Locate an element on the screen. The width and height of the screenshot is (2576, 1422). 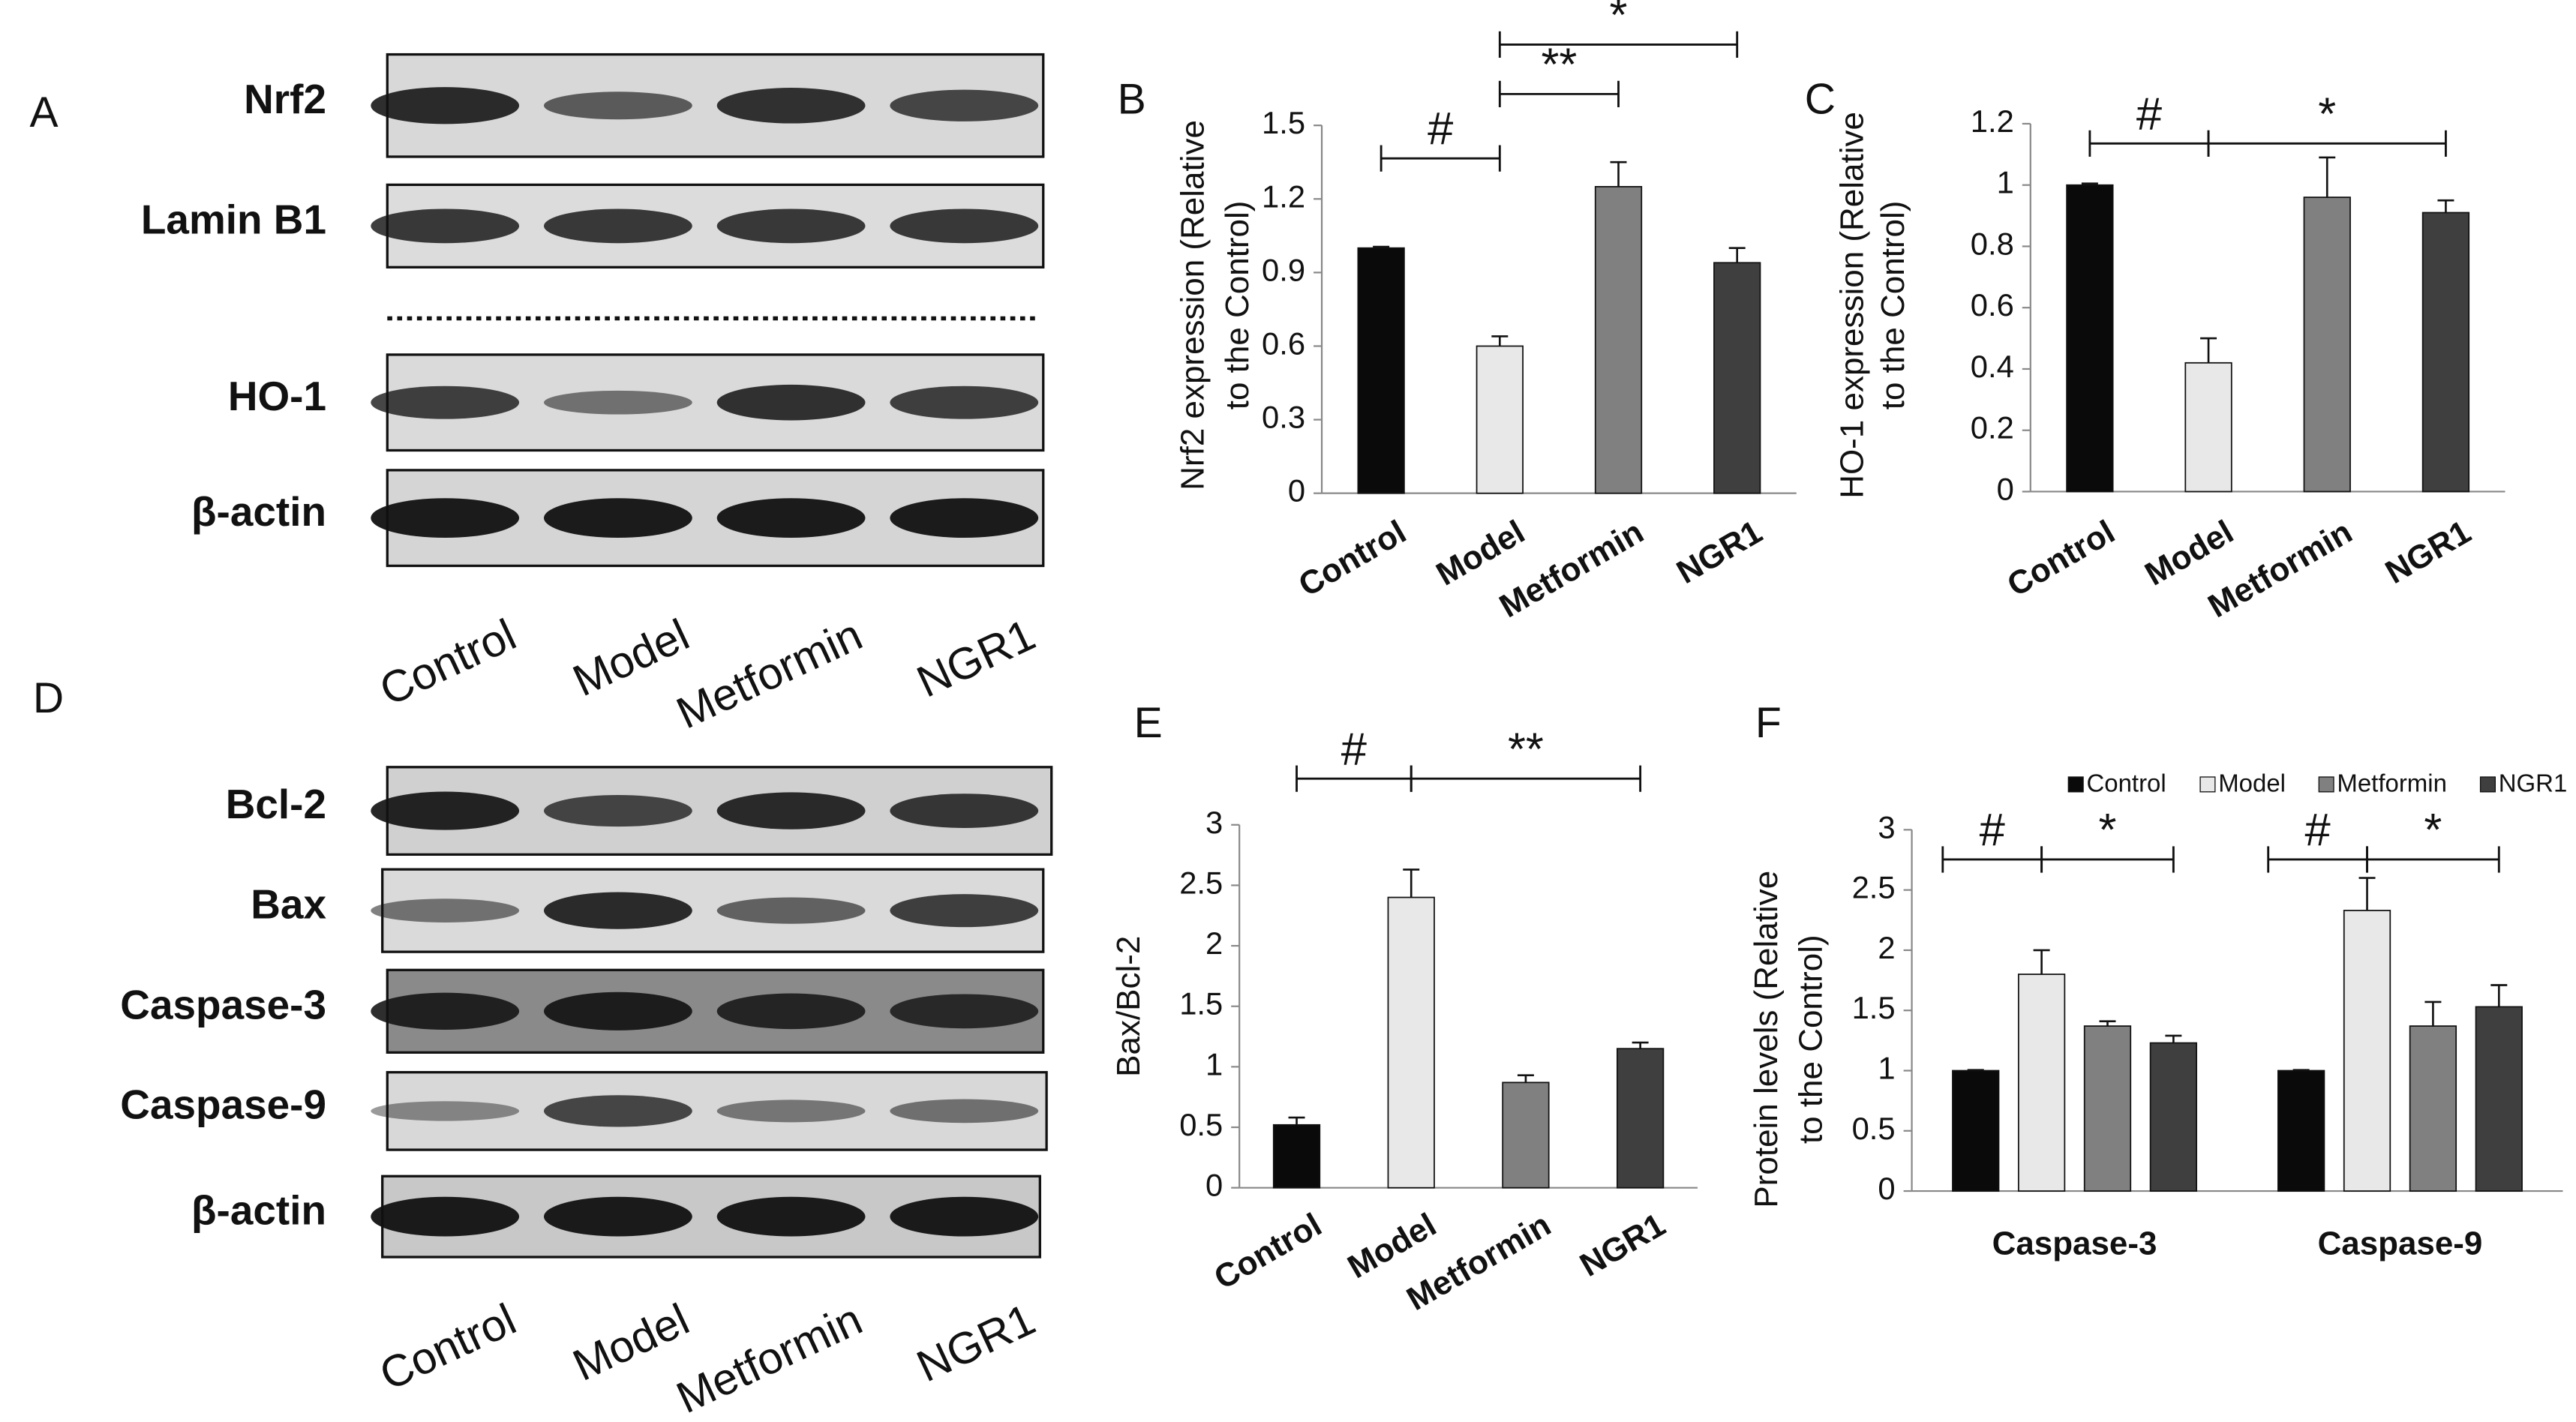
x-tick-label: NGR1 is located at coordinates (1622, 1245).